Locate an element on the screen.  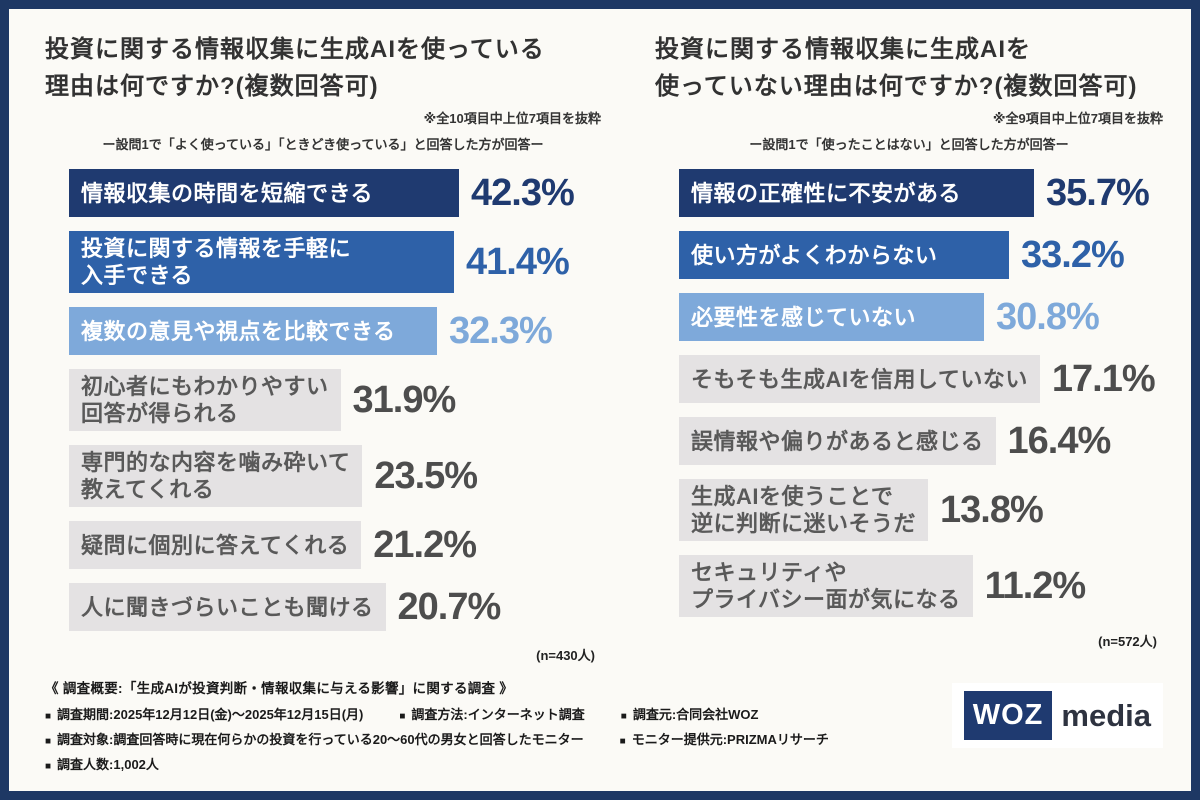
bar-label: セキュリティや プライバシー面が気になる is located at coordinates (826, 586).